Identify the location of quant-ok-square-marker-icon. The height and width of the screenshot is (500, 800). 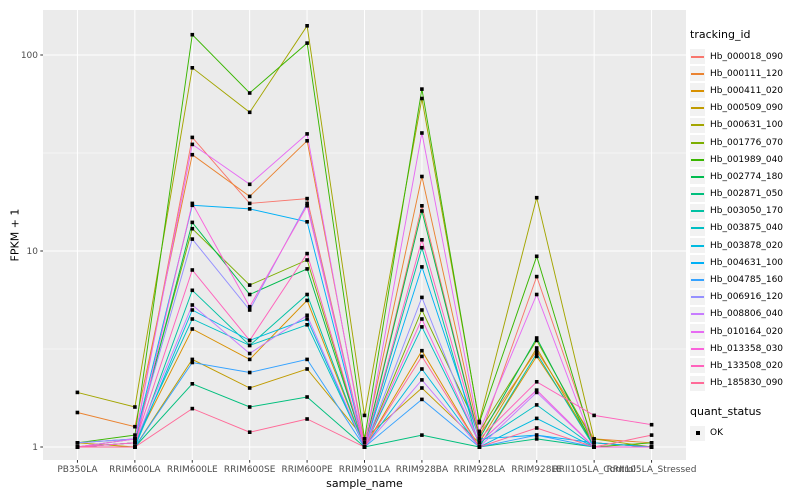
(697, 433).